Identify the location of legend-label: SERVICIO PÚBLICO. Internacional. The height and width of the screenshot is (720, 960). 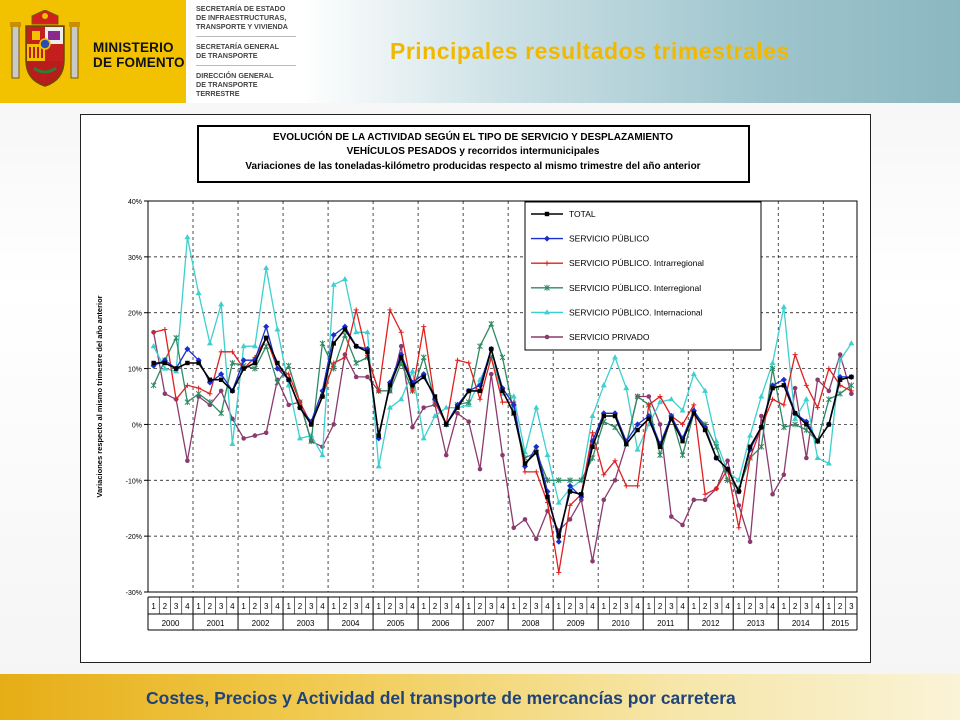
(636, 312).